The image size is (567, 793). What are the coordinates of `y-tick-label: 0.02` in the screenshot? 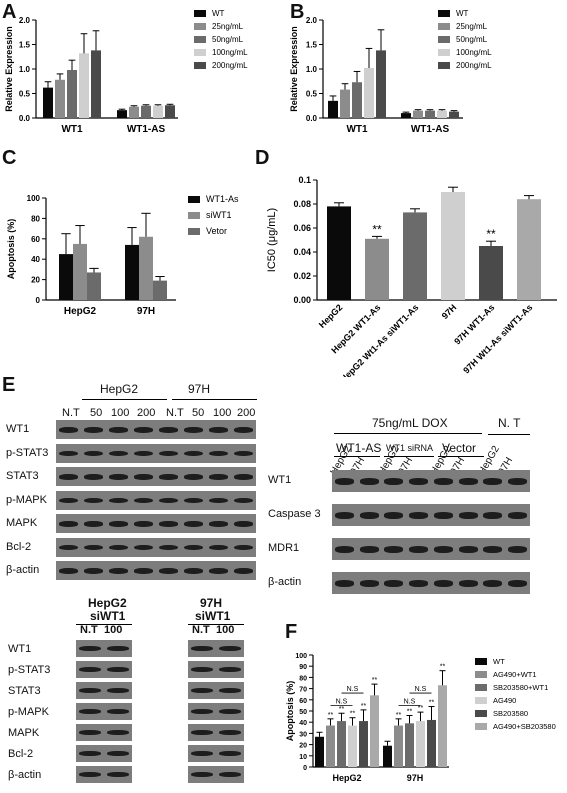 It's located at (302, 276).